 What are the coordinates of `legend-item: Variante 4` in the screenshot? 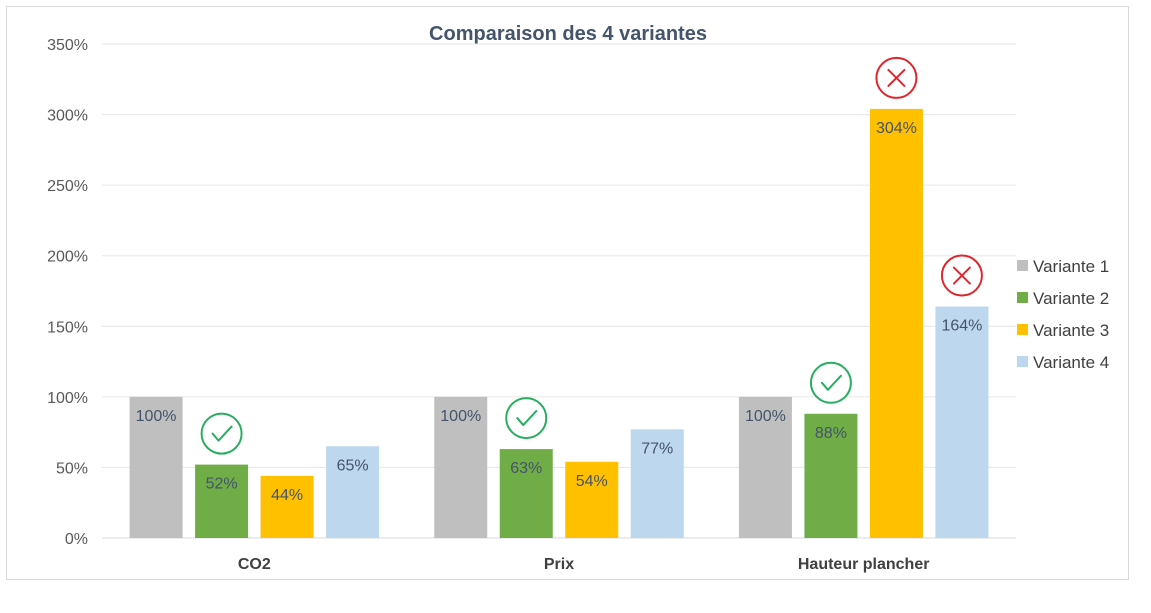 It's located at (1063, 362).